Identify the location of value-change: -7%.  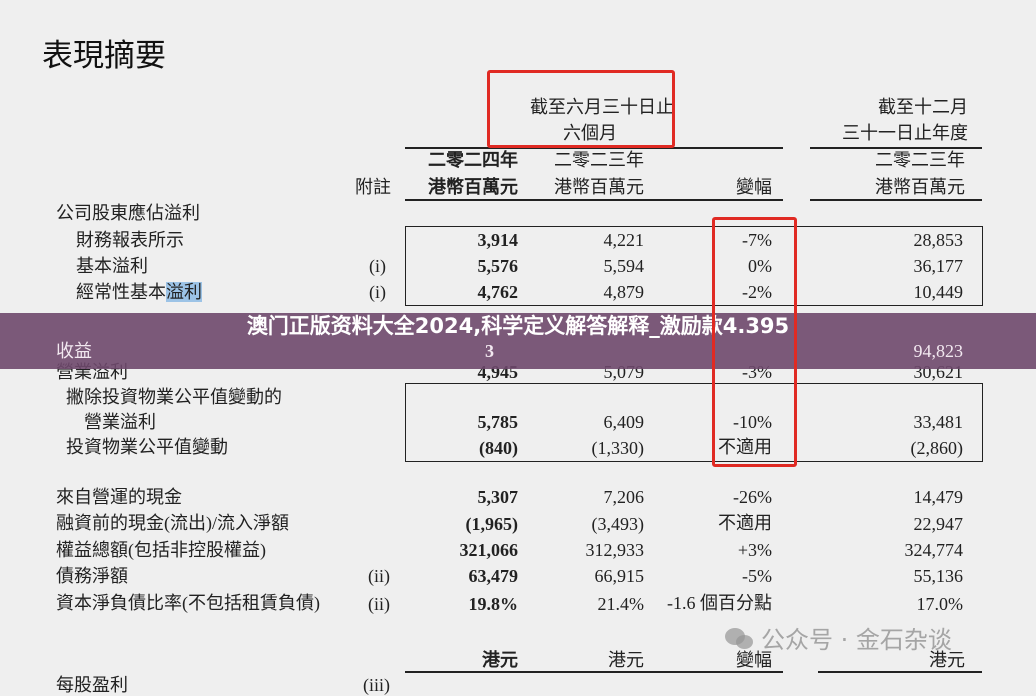
(757, 240).